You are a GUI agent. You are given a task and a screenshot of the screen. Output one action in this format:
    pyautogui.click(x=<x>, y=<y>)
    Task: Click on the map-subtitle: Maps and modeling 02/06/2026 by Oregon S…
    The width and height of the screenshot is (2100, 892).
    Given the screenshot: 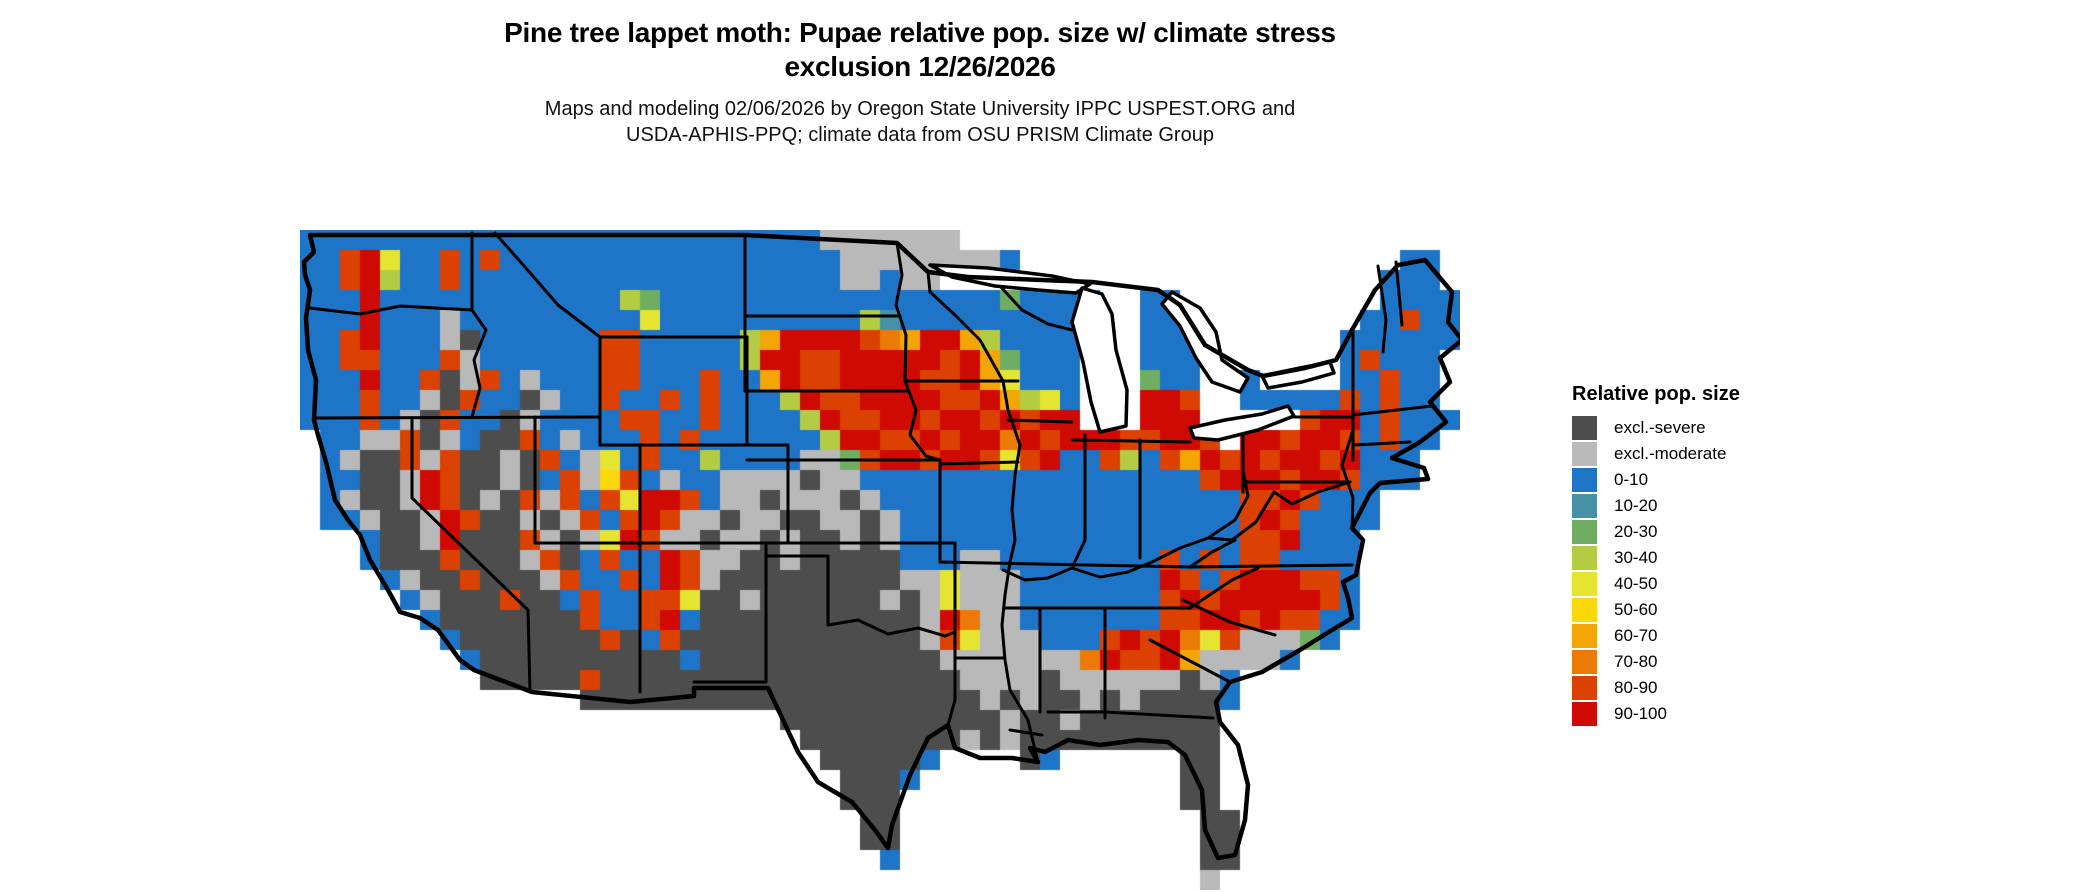 What is the action you would take?
    pyautogui.click(x=920, y=122)
    